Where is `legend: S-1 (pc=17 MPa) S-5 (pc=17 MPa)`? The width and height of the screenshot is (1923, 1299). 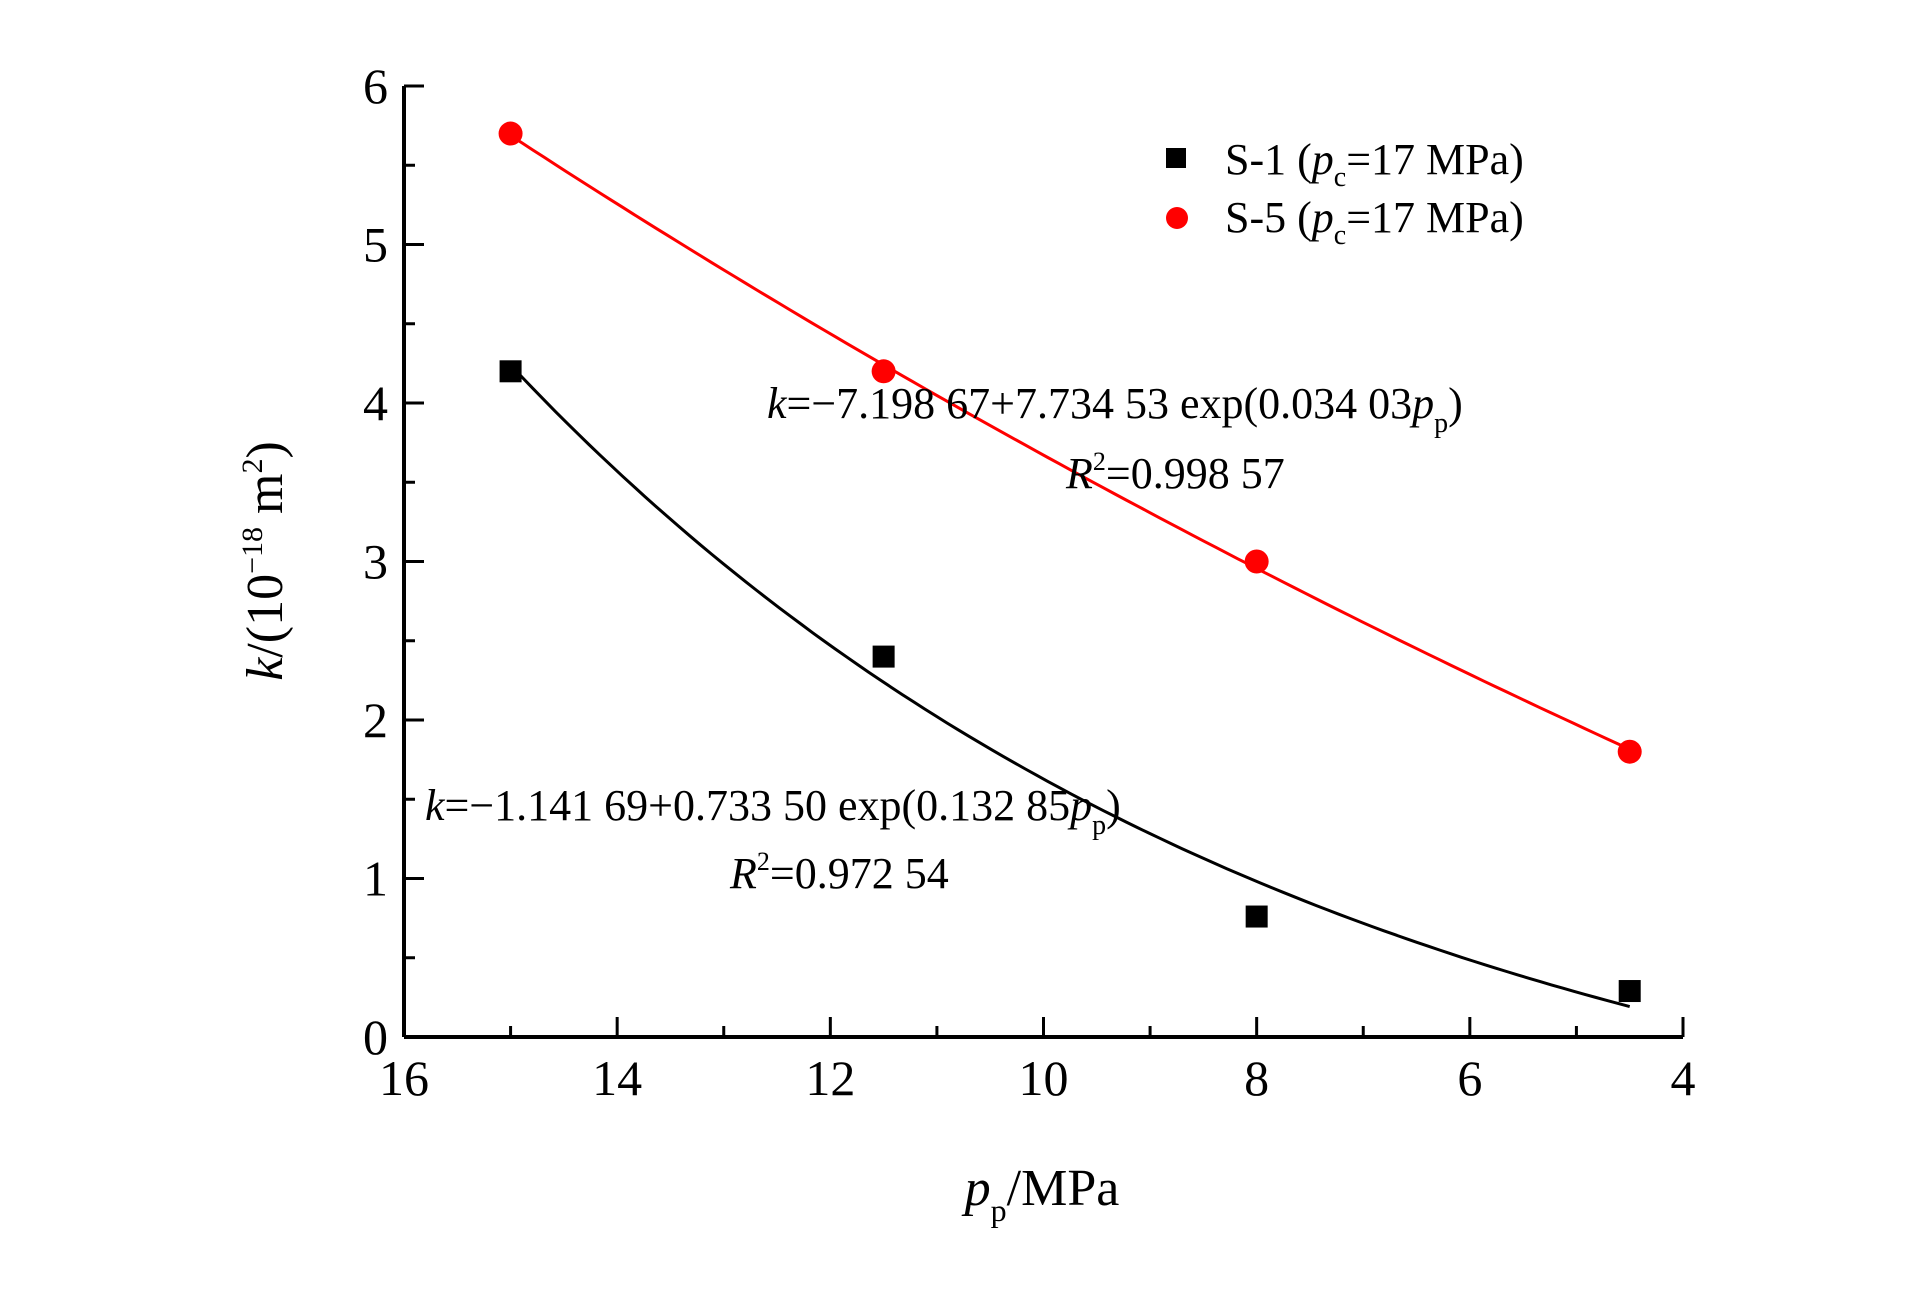 legend: S-1 (pc=17 MPa) S-5 (pc=17 MPa) is located at coordinates (1345, 193).